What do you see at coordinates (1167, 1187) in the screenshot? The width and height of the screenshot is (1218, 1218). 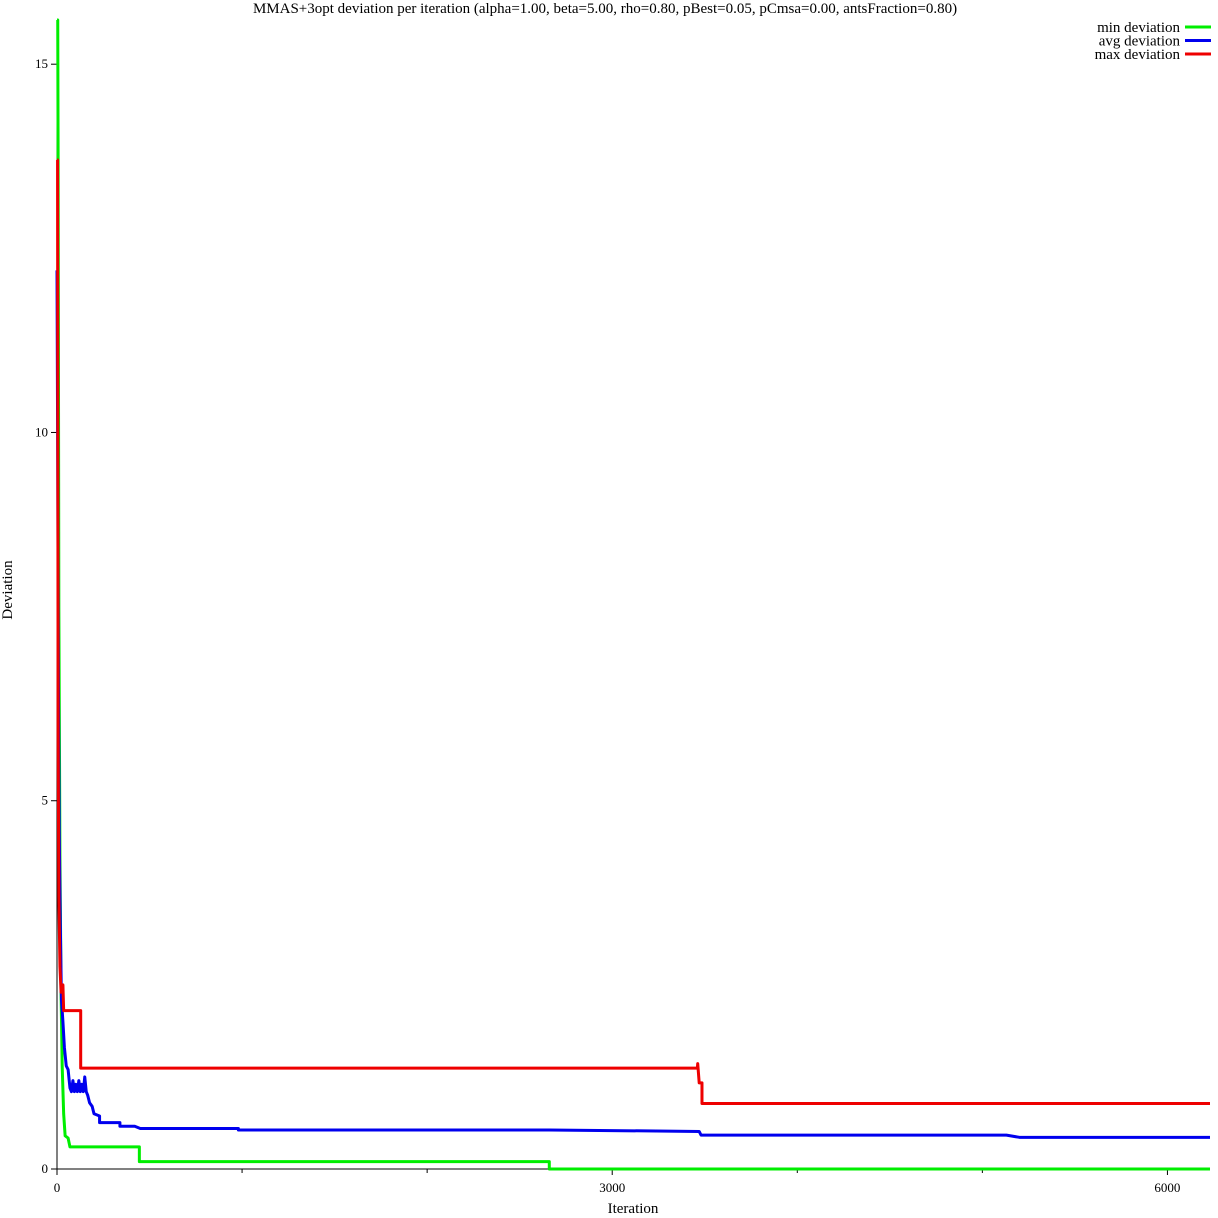 I see `x-tick-label: 6000` at bounding box center [1167, 1187].